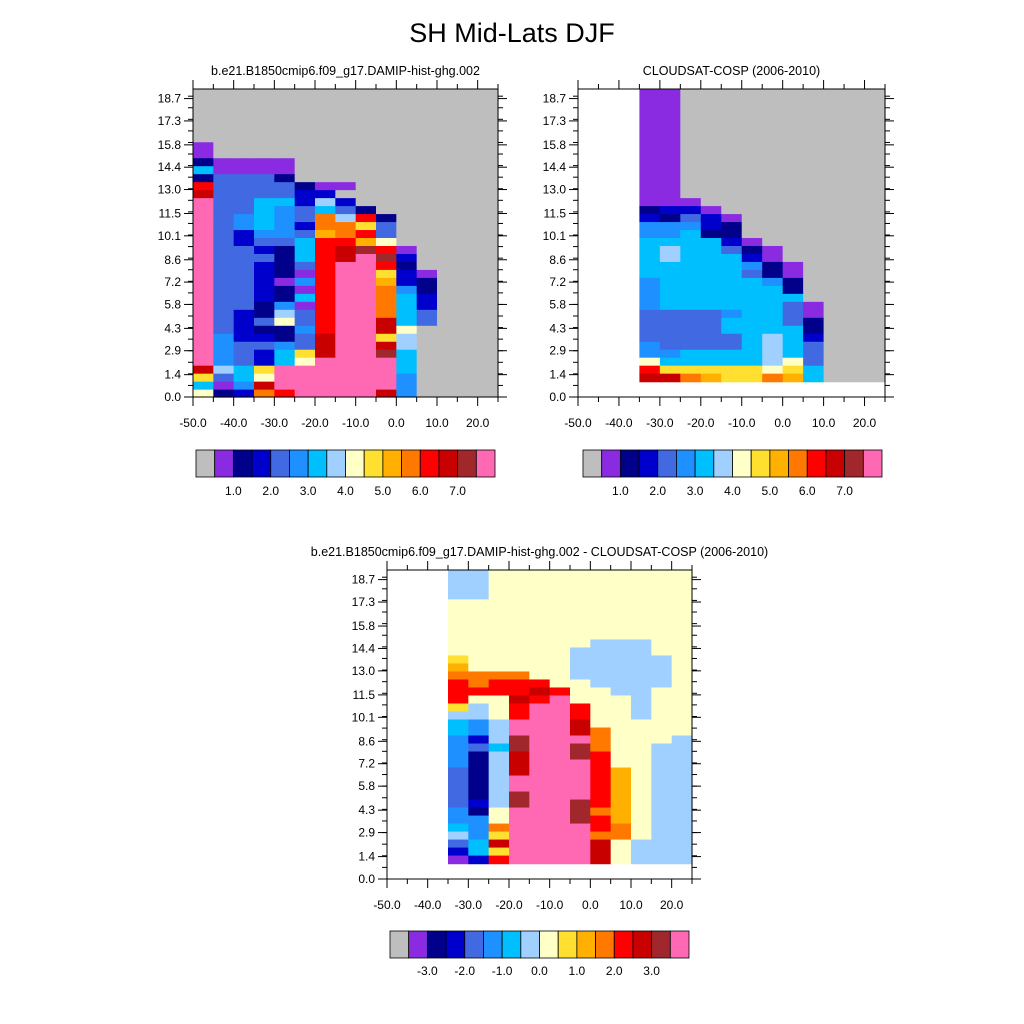 This screenshot has width=1024, height=1024. What do you see at coordinates (651, 971) in the screenshot?
I see `colorbar-label: 3.0` at bounding box center [651, 971].